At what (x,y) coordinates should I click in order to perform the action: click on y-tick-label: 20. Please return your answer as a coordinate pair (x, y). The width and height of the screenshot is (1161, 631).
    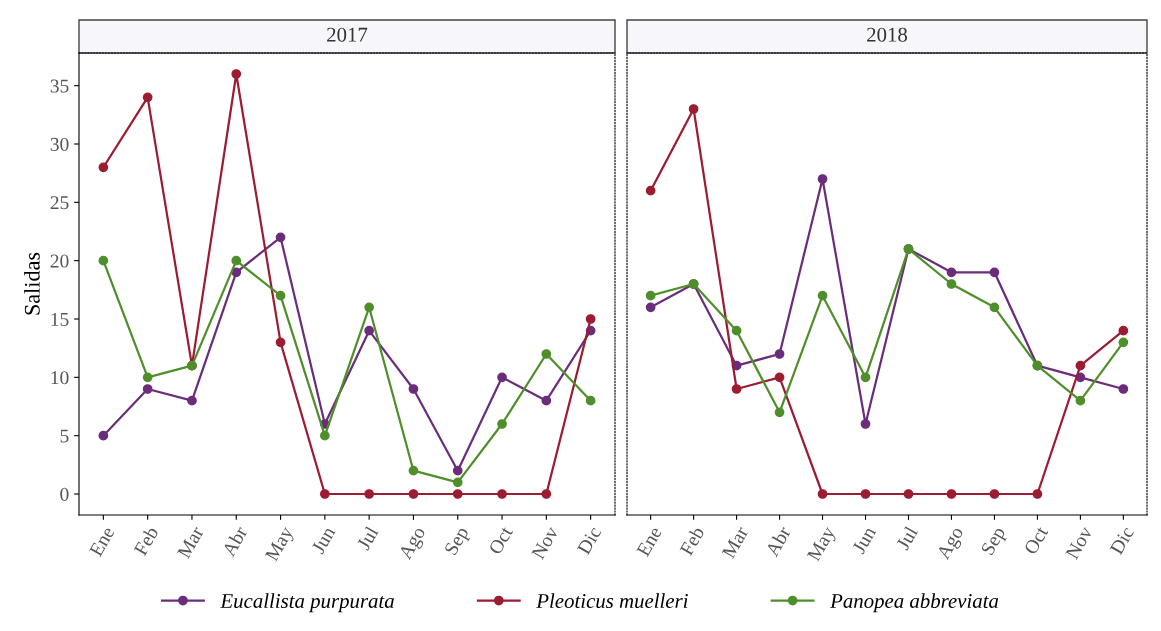
    Looking at the image, I should click on (59, 261).